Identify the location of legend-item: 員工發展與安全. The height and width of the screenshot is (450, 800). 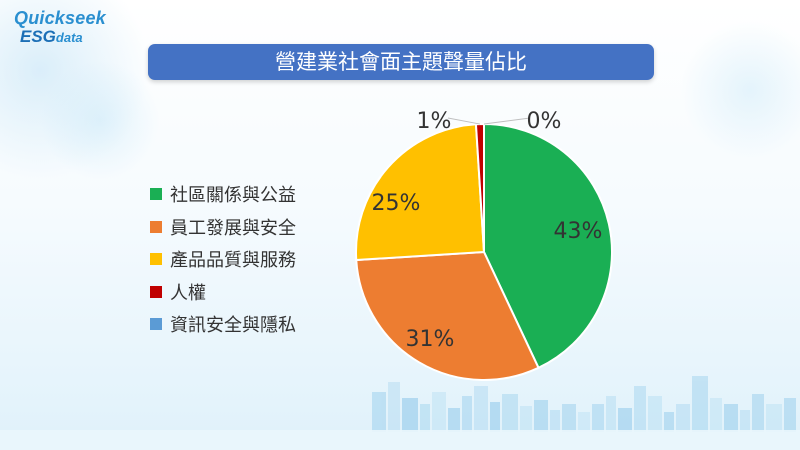
(223, 227).